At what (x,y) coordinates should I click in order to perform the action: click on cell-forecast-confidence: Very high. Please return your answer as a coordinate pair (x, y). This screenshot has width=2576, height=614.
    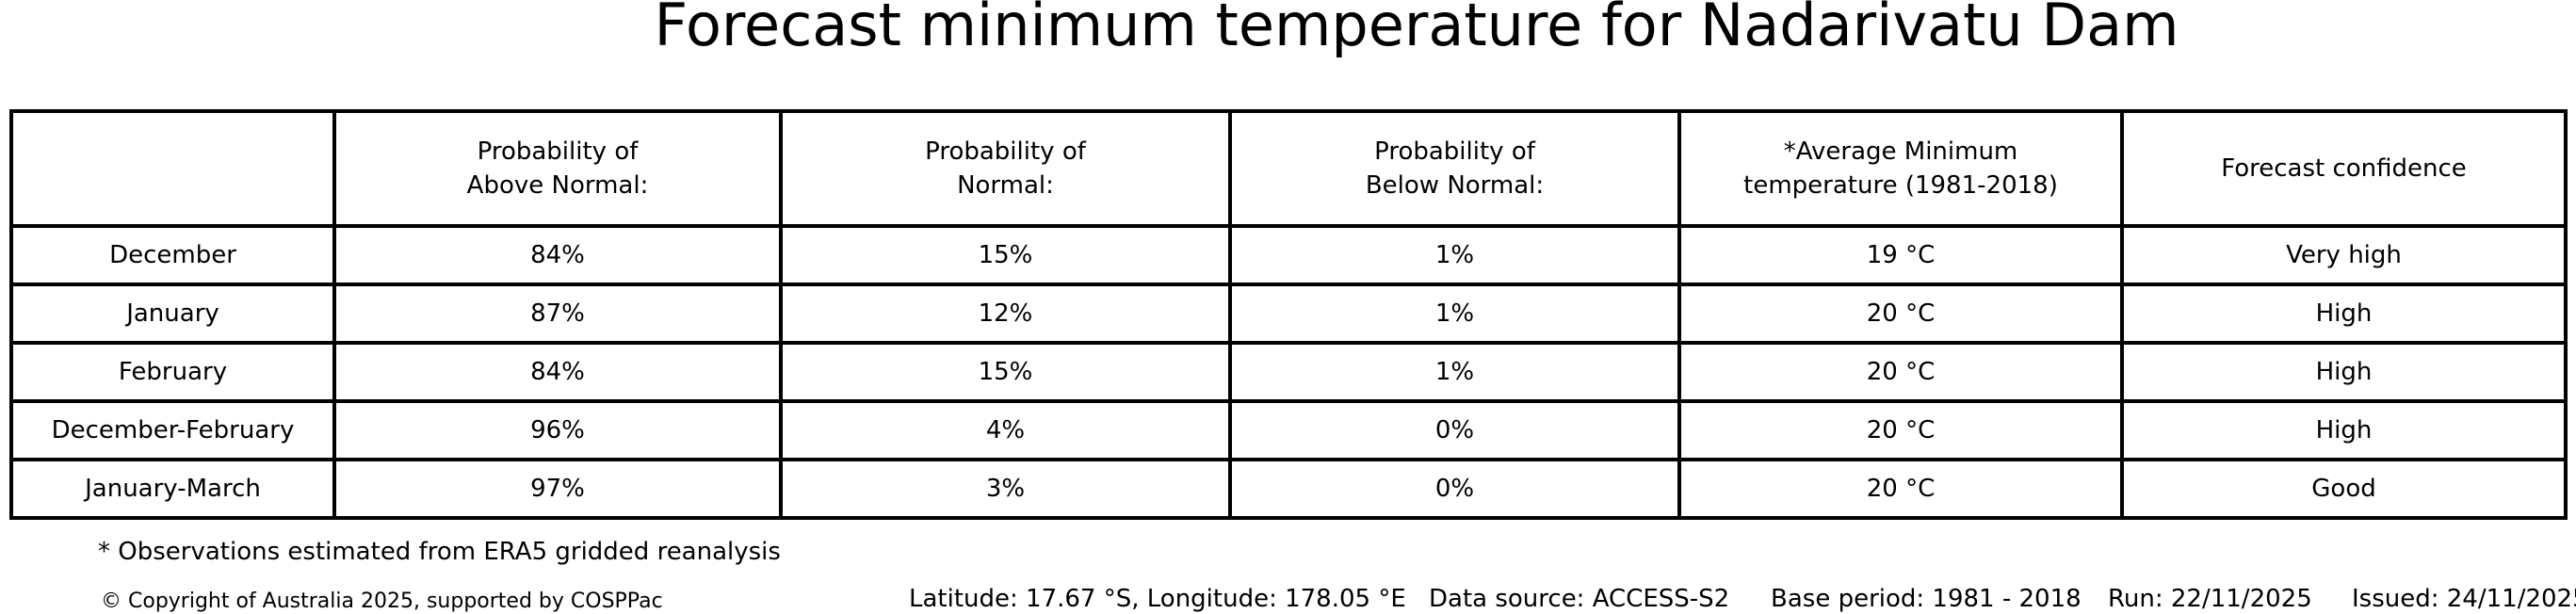
    Looking at the image, I should click on (2344, 255).